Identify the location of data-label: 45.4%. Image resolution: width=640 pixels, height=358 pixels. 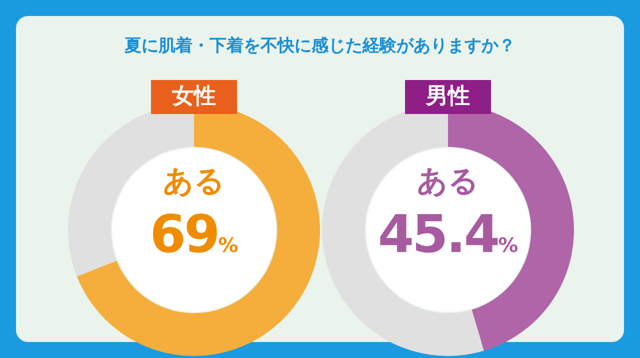
(448, 235).